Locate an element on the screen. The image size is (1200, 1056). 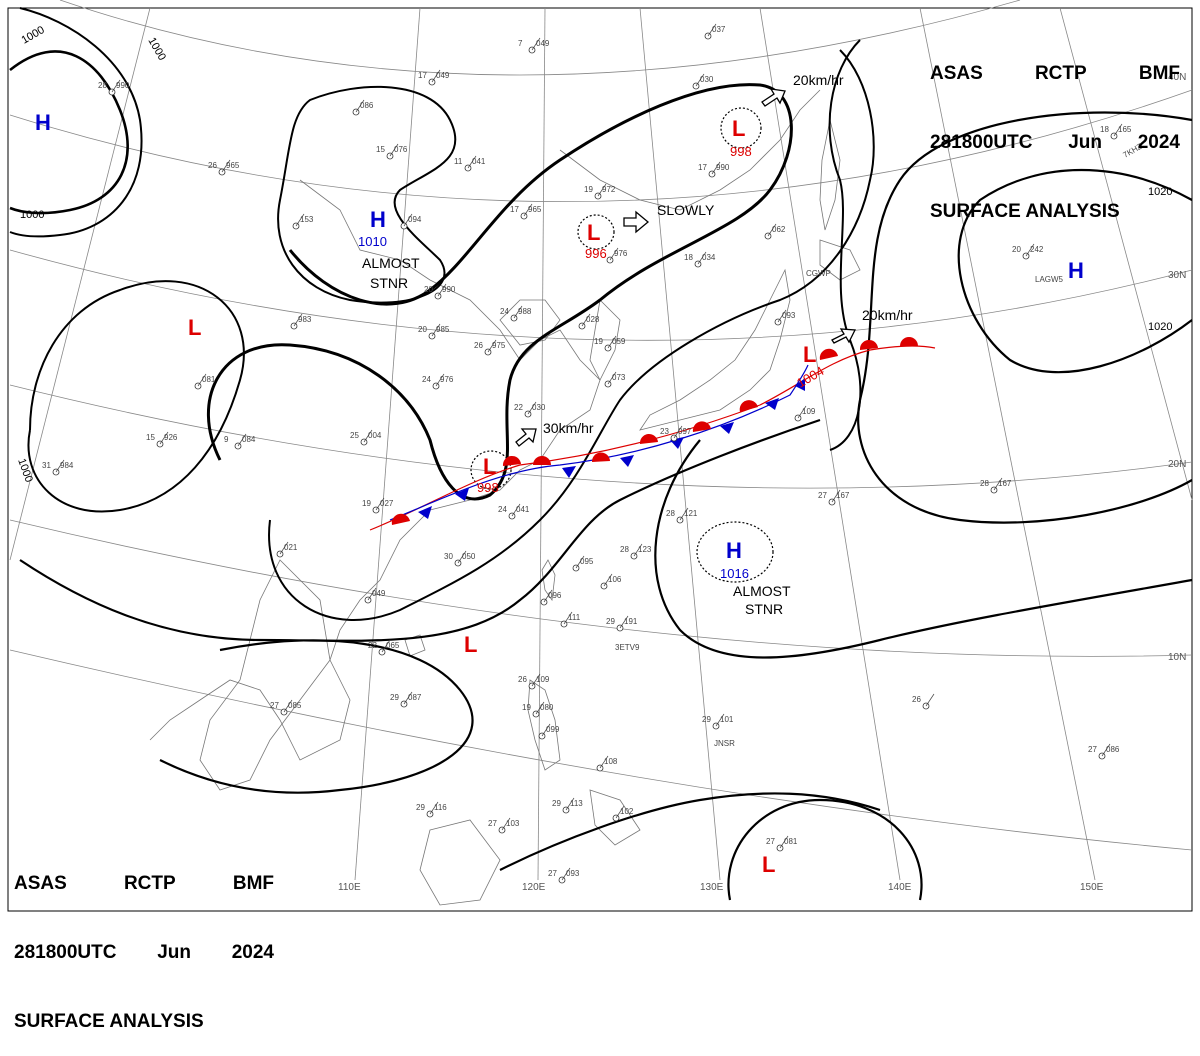
header-time: 281800UTC is located at coordinates (981, 142).